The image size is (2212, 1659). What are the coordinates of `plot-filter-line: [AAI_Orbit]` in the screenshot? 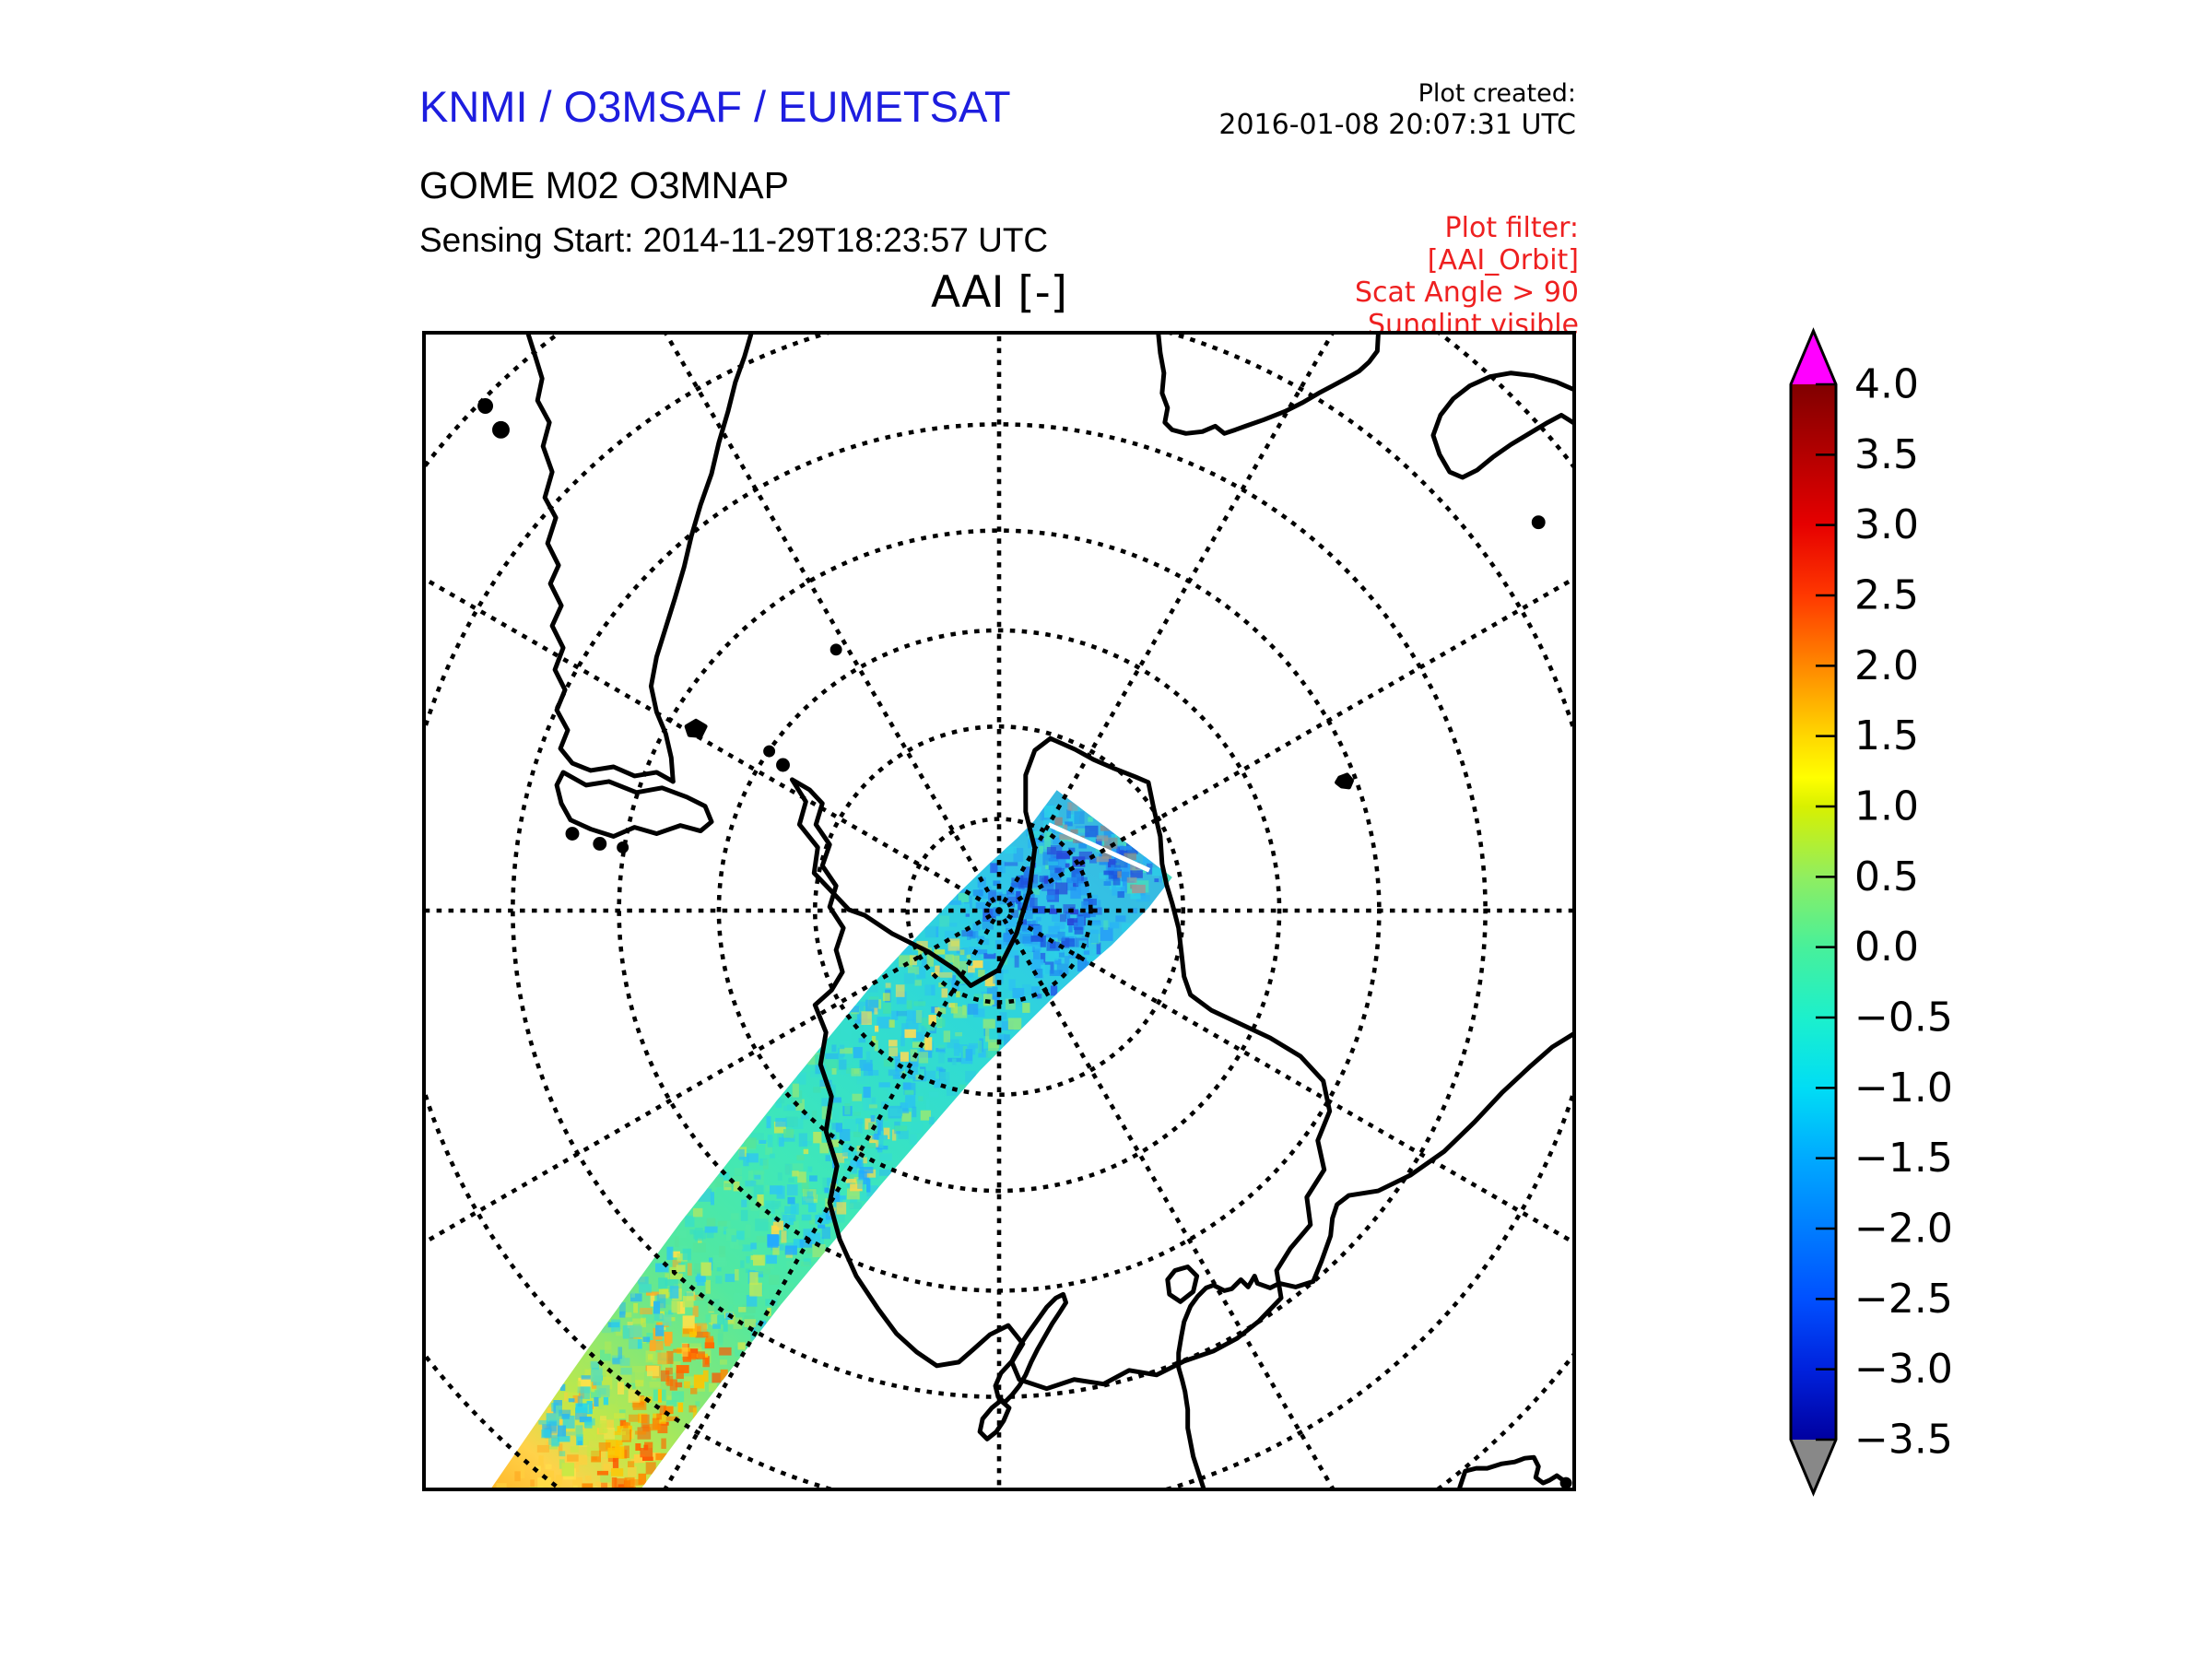 It's located at (1503, 260).